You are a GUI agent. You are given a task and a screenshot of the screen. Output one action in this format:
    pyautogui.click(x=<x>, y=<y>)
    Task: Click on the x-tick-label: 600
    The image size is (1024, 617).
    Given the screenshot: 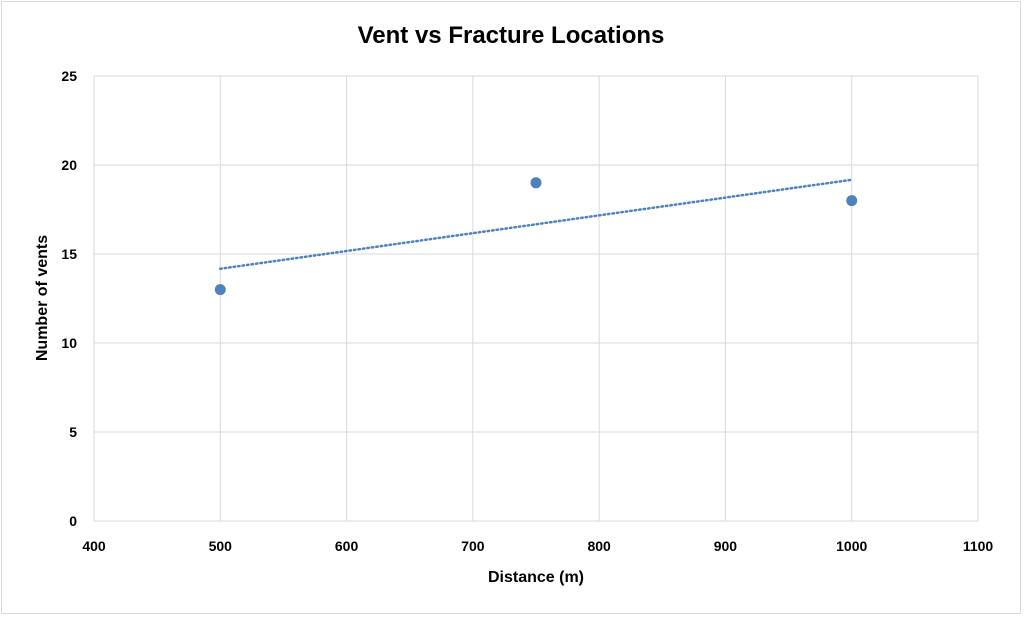 What is the action you would take?
    pyautogui.click(x=347, y=546)
    